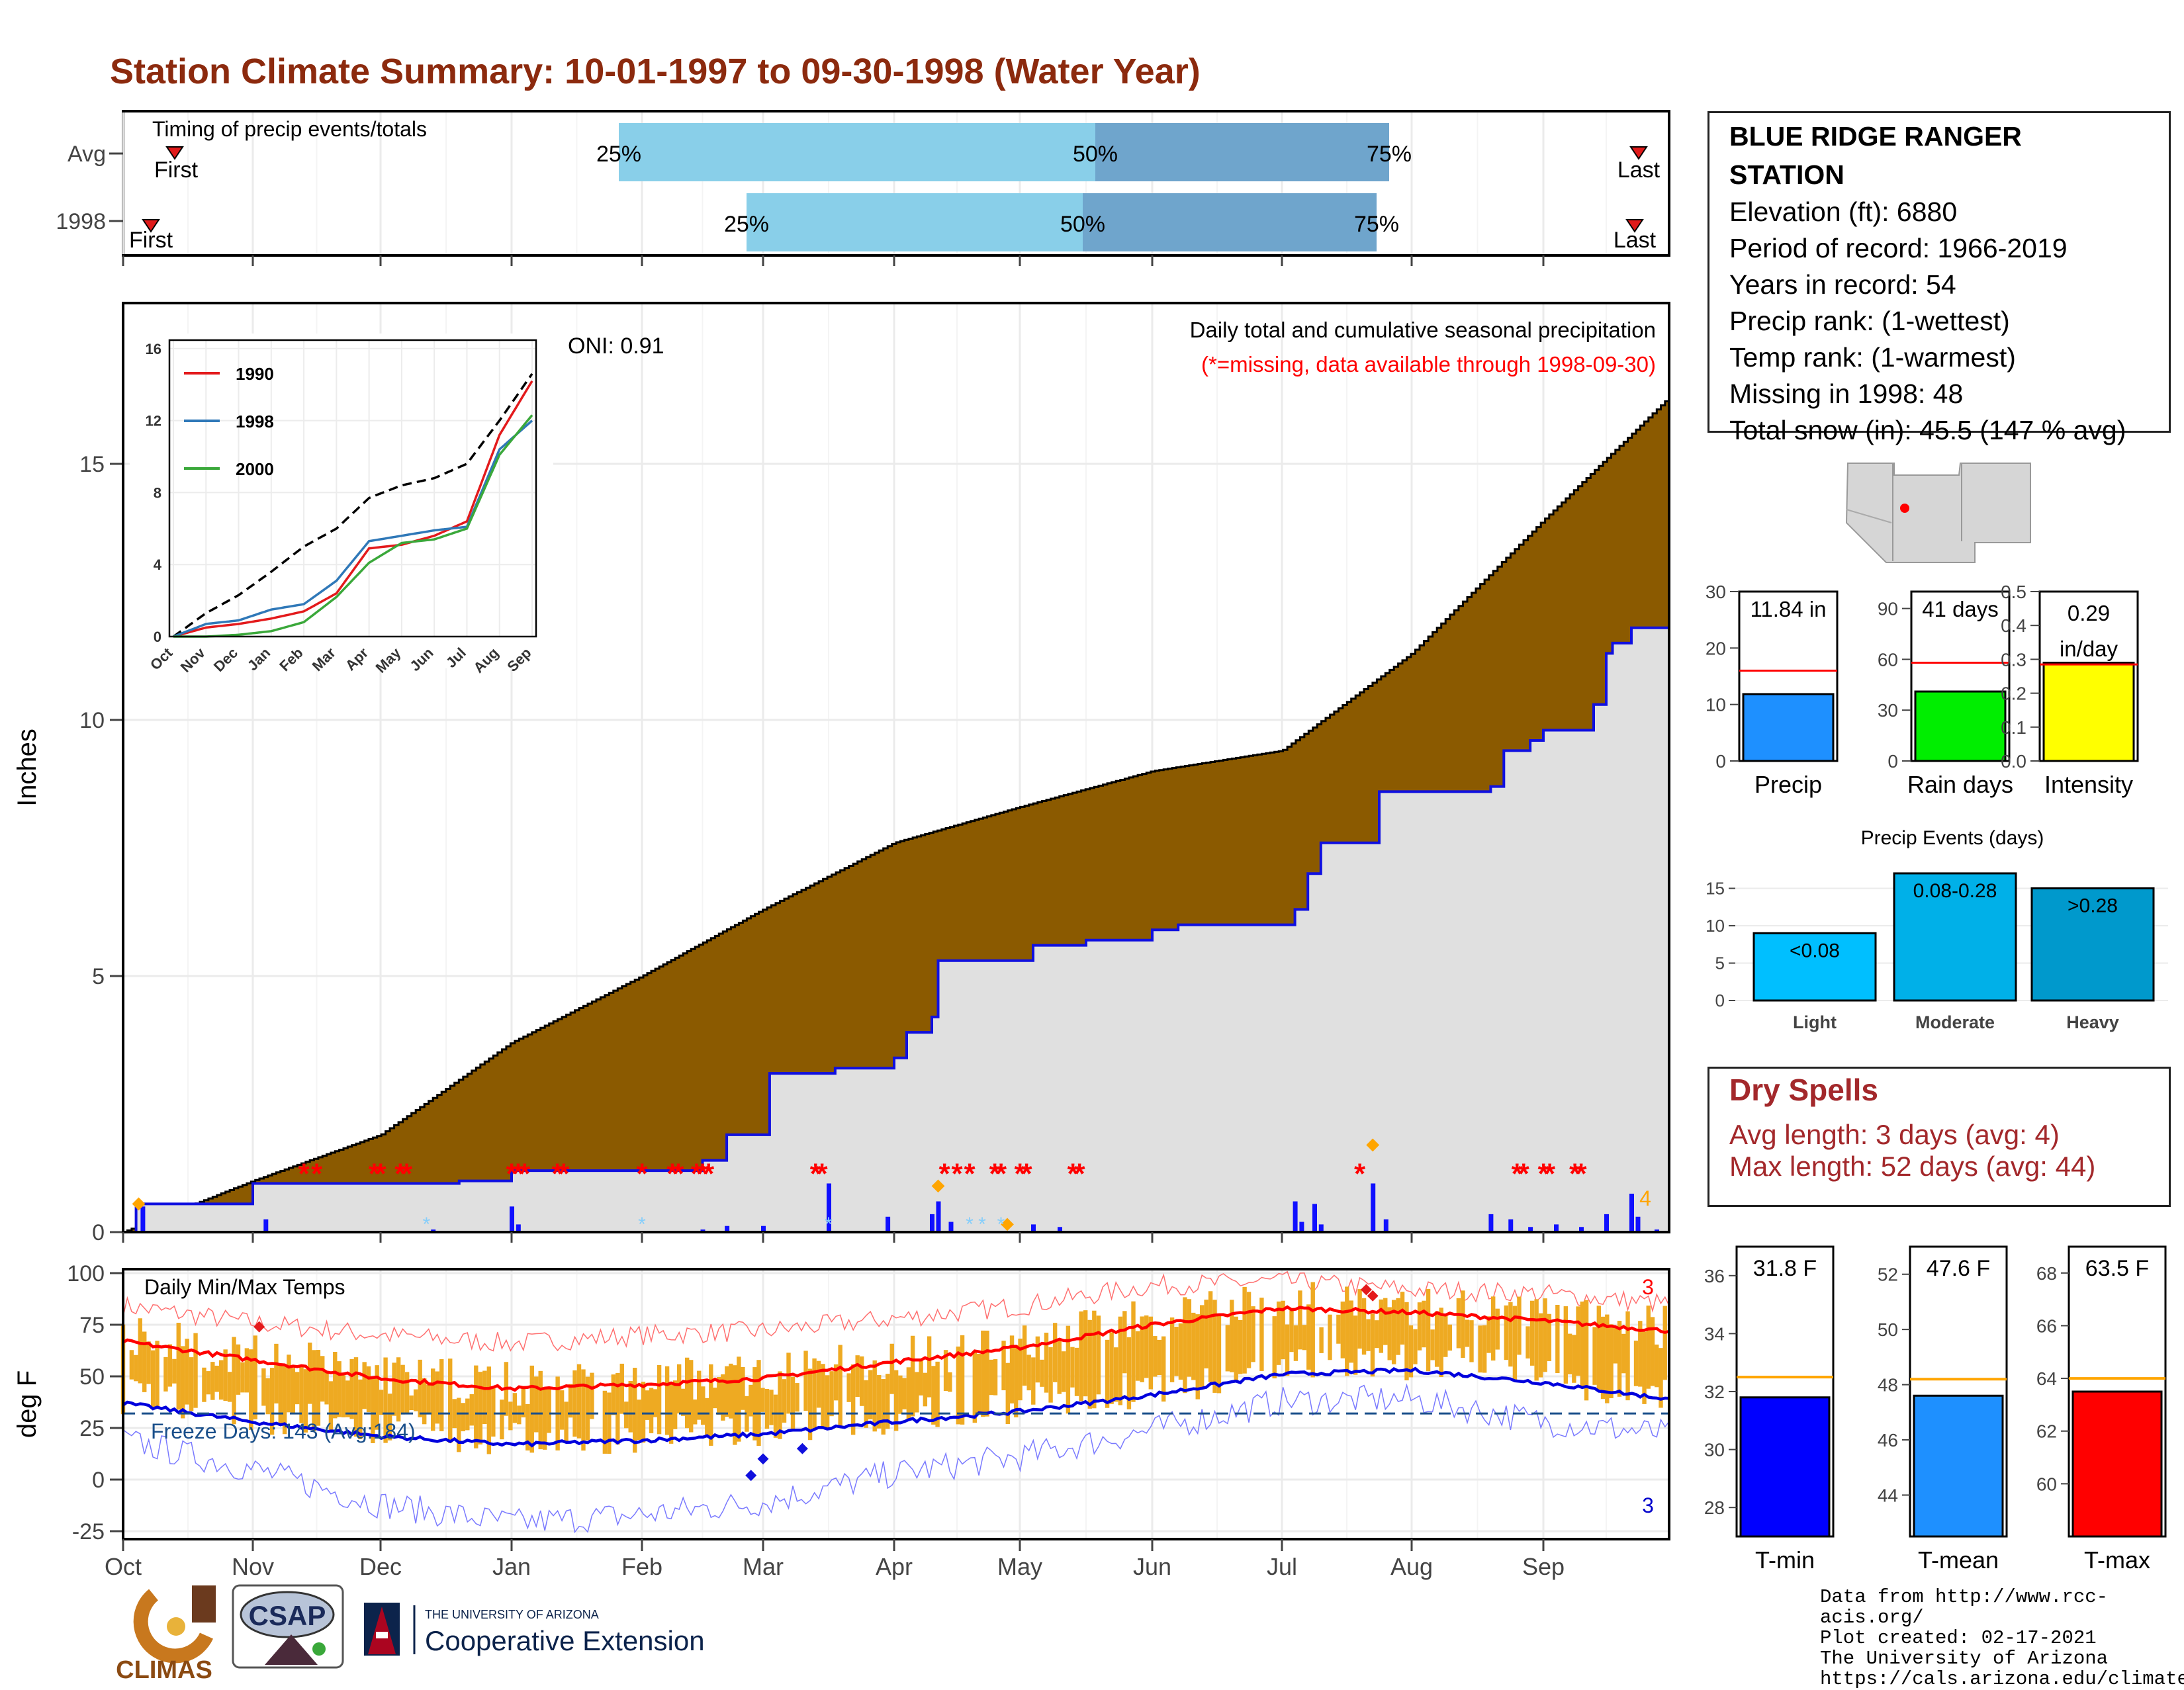 The height and width of the screenshot is (1690, 2184). What do you see at coordinates (1875, 136) in the screenshot?
I see `station-name-line1: BLUE RIDGE RANGER` at bounding box center [1875, 136].